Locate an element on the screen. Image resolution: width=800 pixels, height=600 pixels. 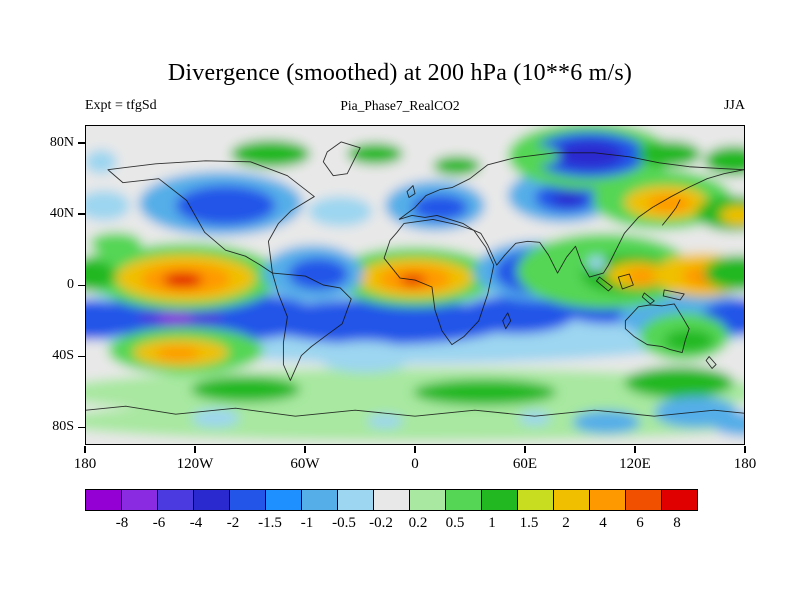
x-axis-tick-label: 120W is located at coordinates (195, 464).